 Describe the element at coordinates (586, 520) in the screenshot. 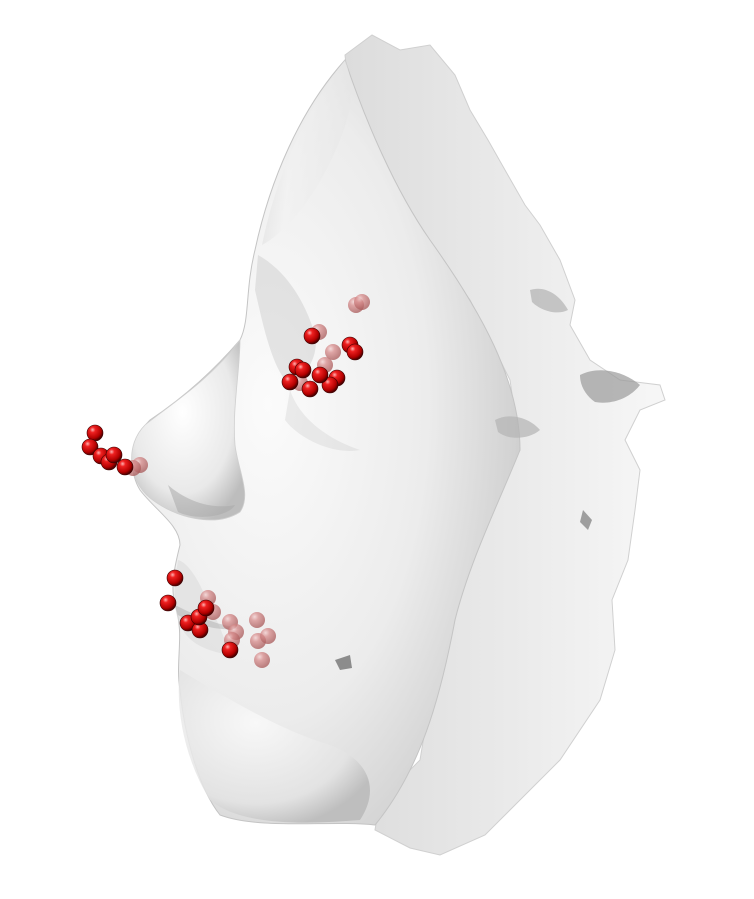

I see `mesh-artifact-jaw` at that location.